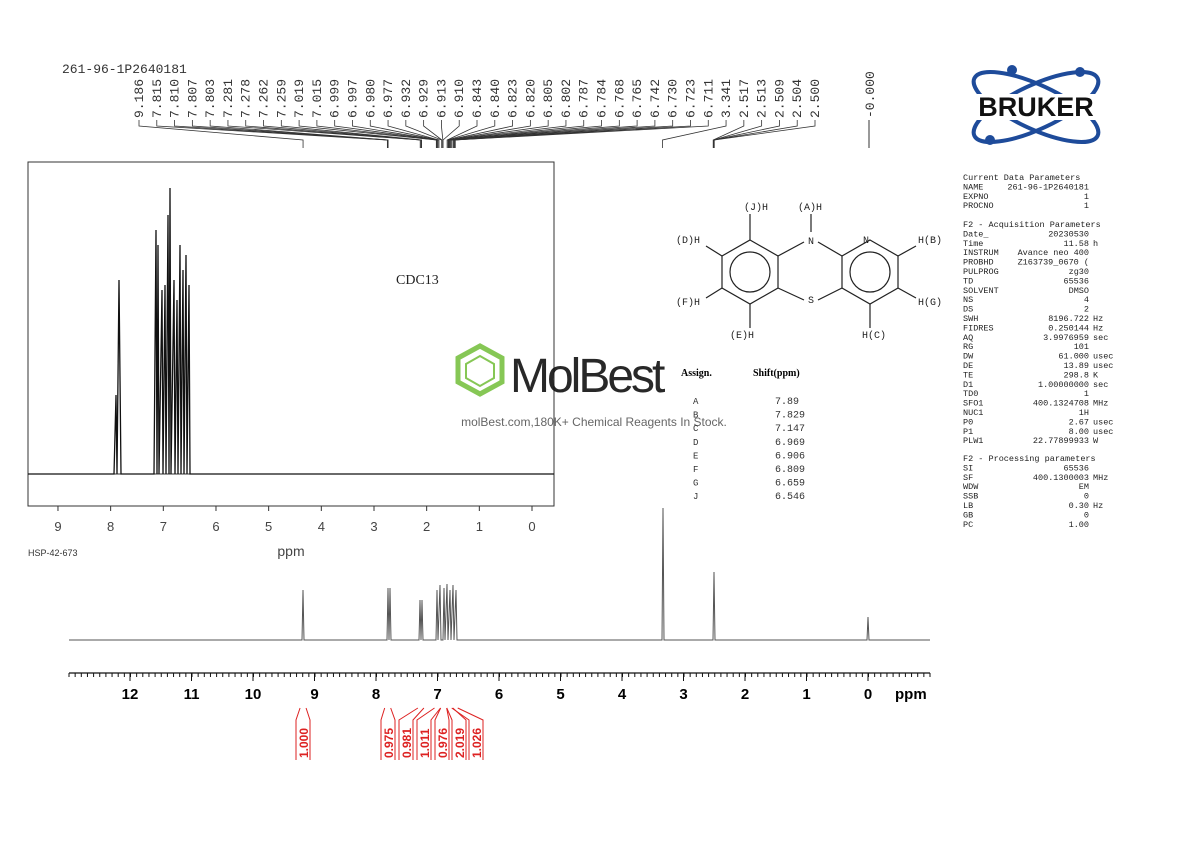  Describe the element at coordinates (968, 422) in the screenshot. I see `param-name: P0` at that location.